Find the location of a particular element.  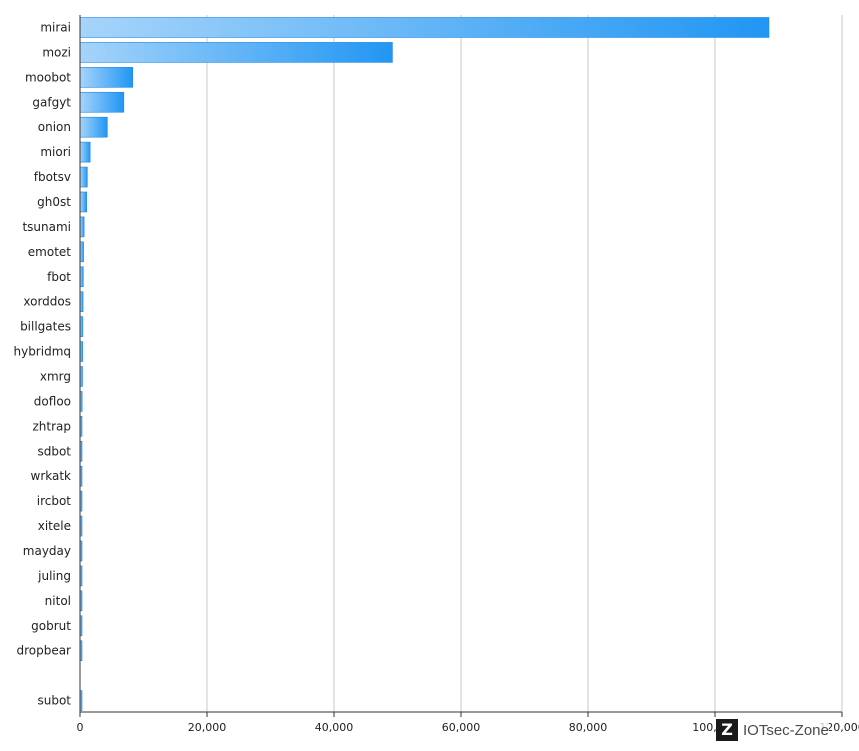

category-label: gobrut is located at coordinates (51, 626).